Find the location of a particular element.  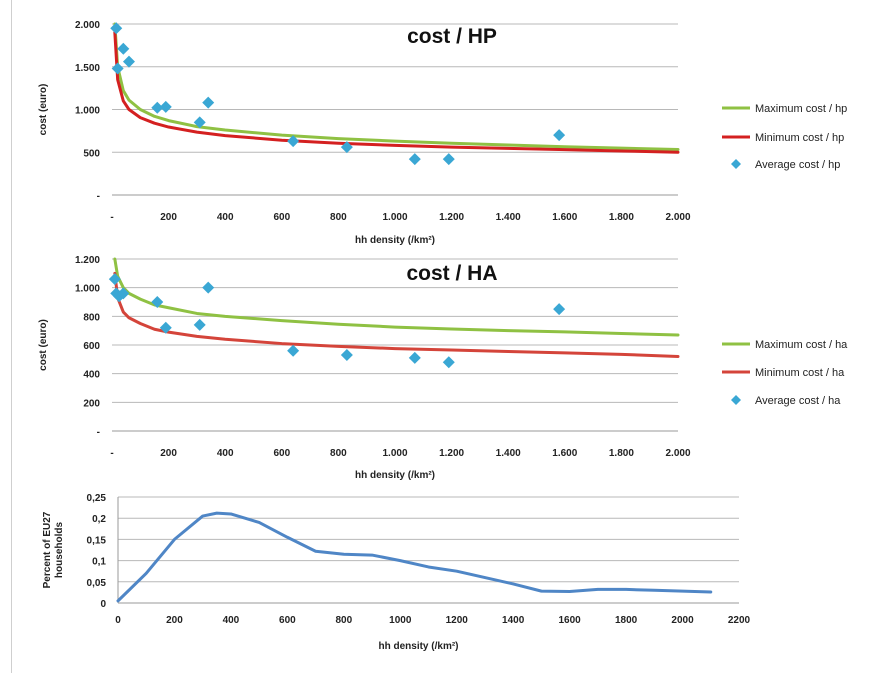

y-tick-label: 200 is located at coordinates (91, 403).